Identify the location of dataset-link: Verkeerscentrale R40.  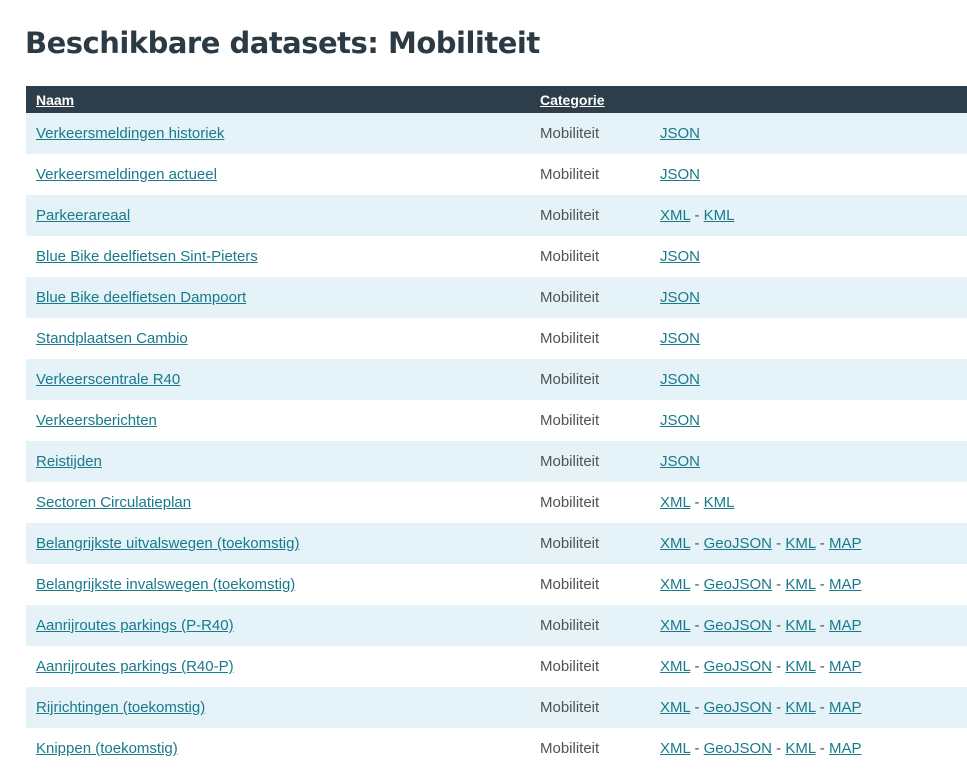
(108, 379).